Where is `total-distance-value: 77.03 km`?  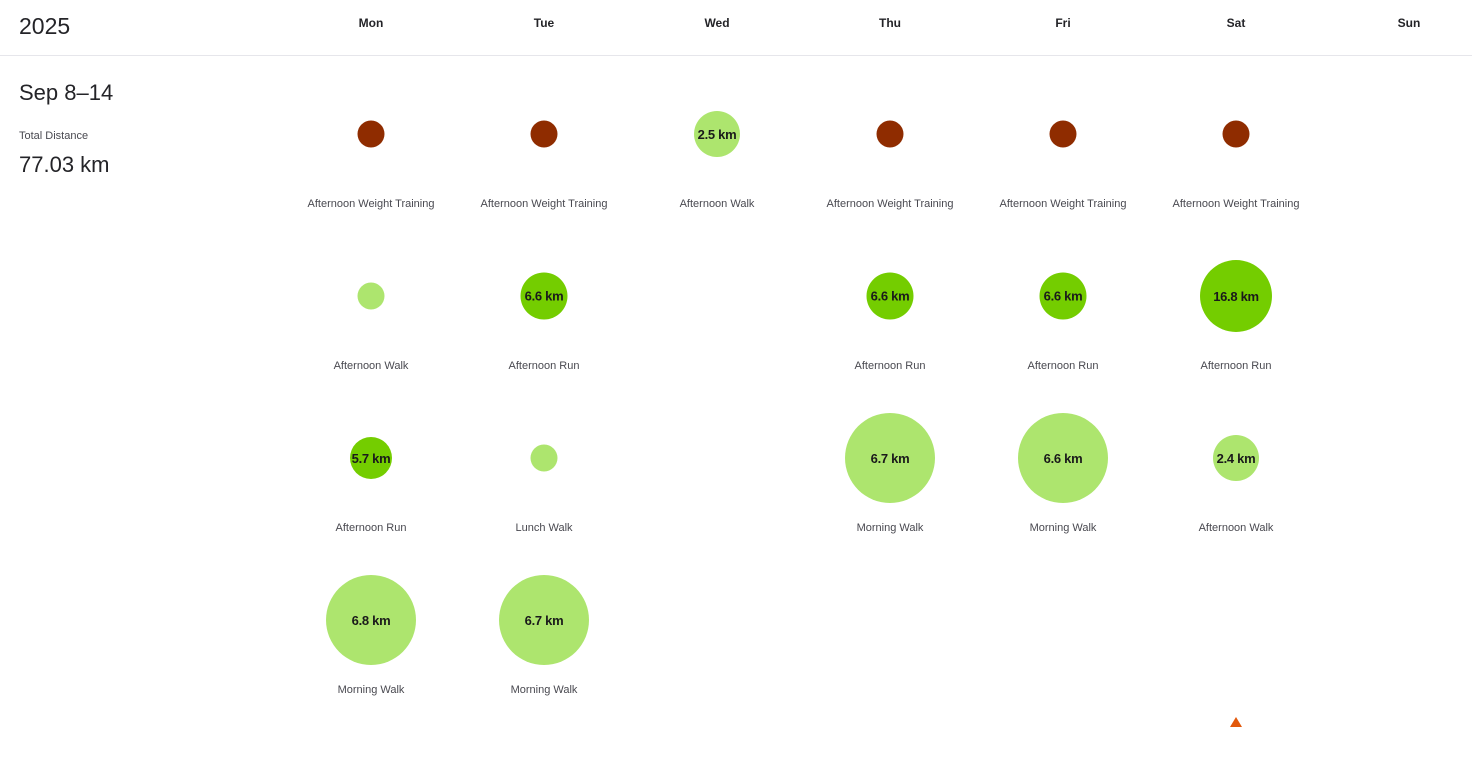 total-distance-value: 77.03 km is located at coordinates (64, 164).